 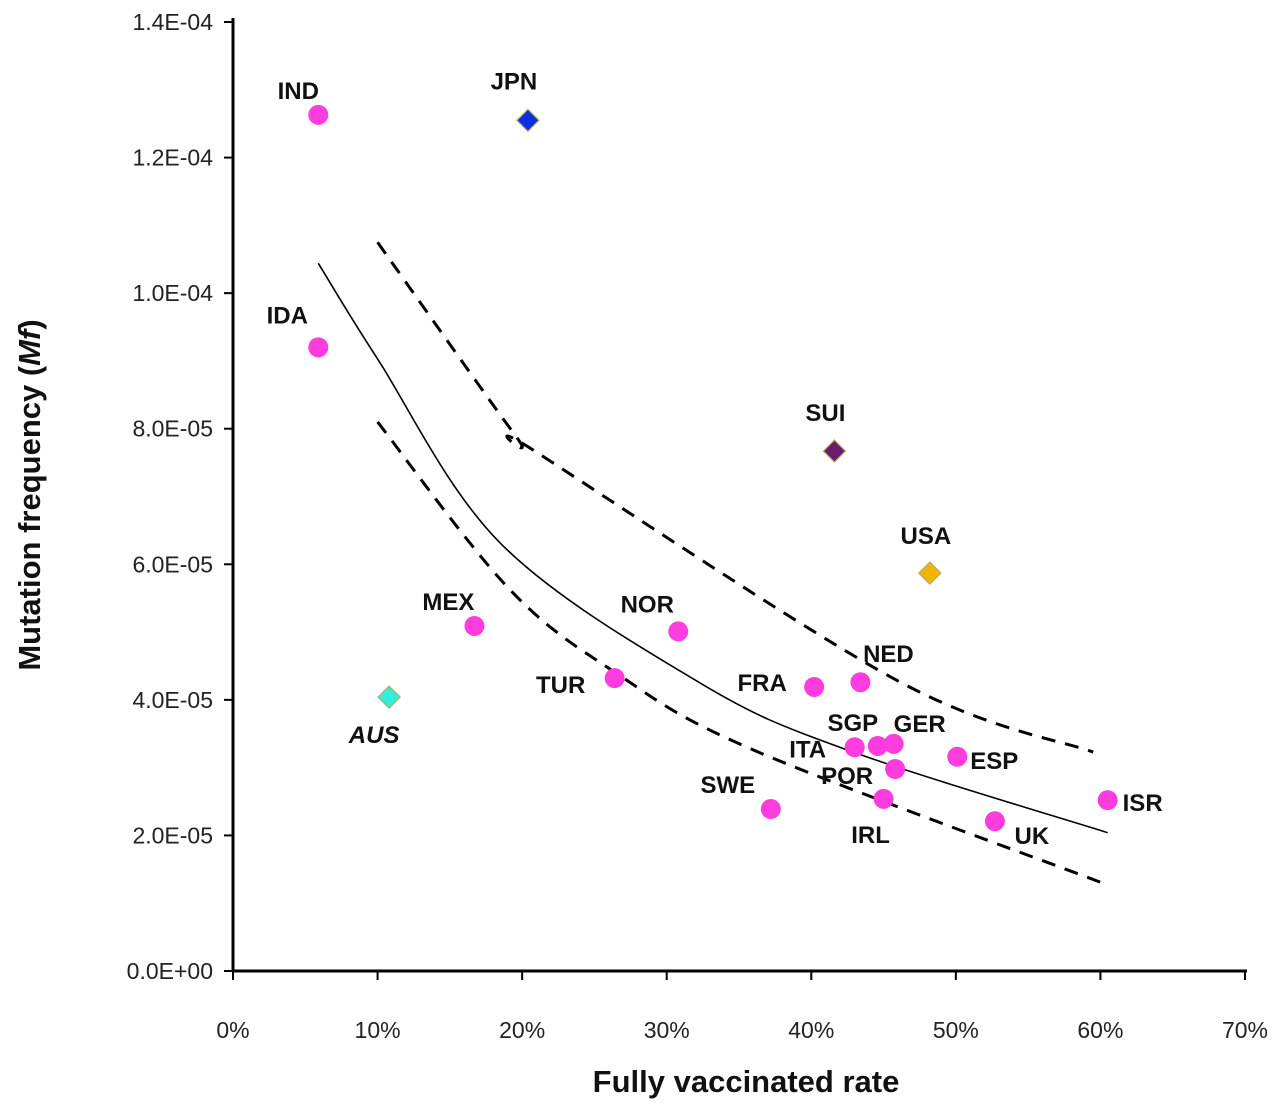 I want to click on point-aus, so click(x=389, y=697).